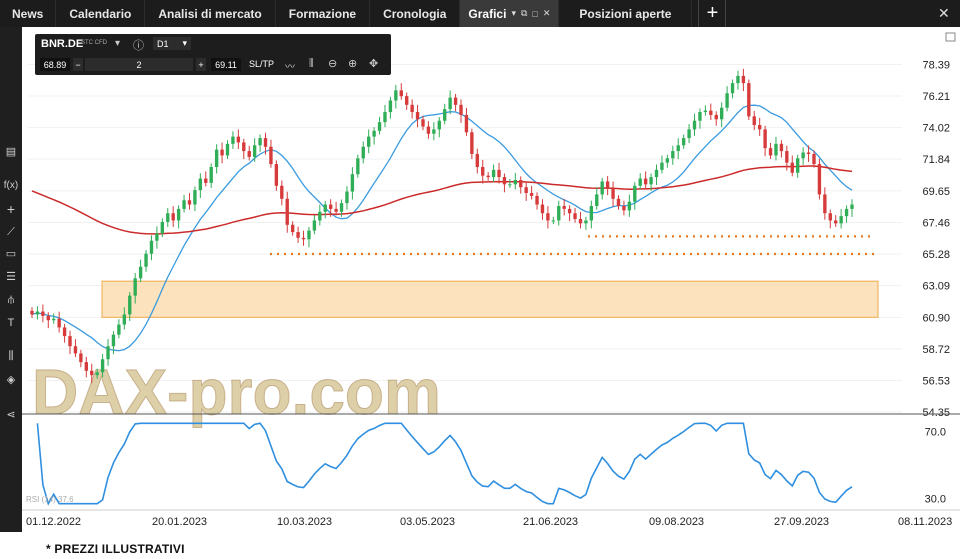 The width and height of the screenshot is (960, 559). Describe the element at coordinates (115, 549) in the screenshot. I see `footnote: * PREZZI ILLUSTRATIVI` at that location.